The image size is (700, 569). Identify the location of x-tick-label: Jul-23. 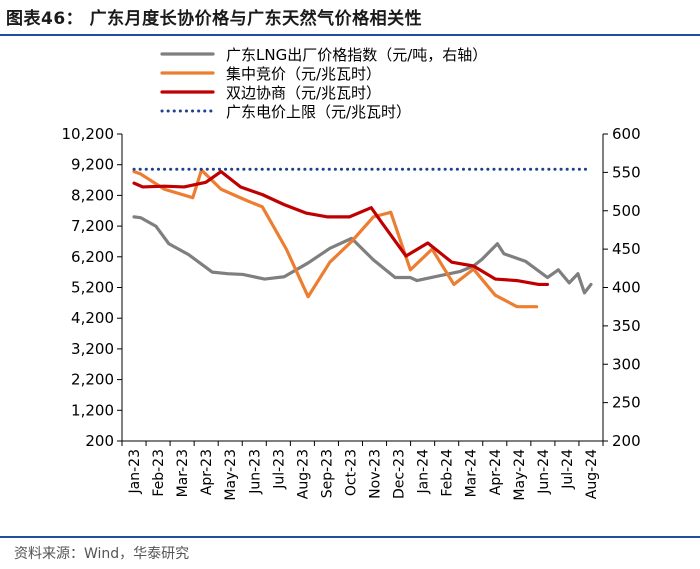
(279, 469).